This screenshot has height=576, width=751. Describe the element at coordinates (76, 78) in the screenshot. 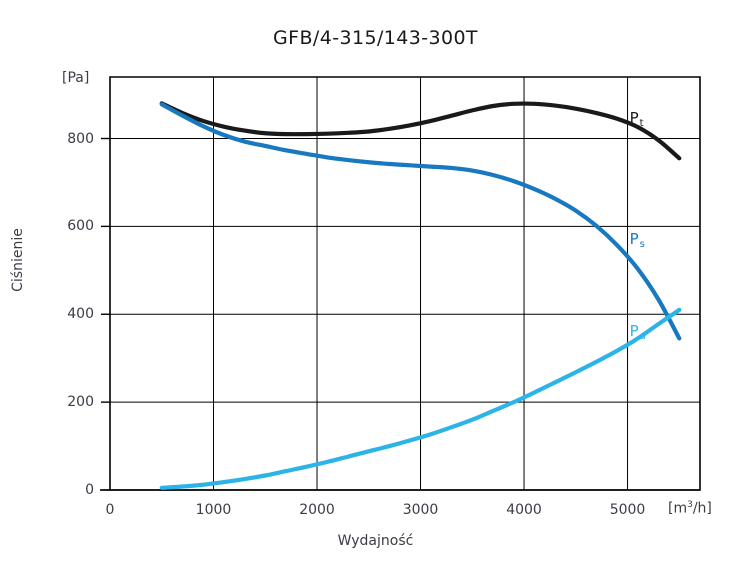

I see `y-axis-unit: [Pa]` at that location.